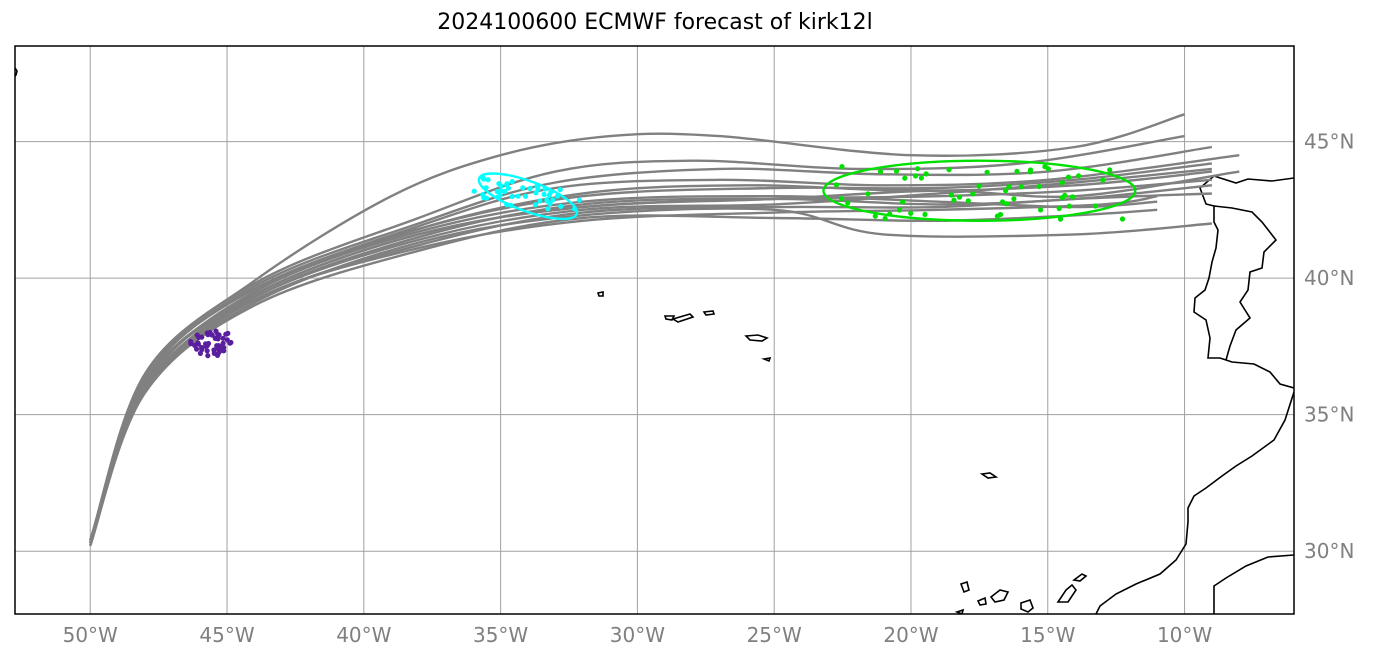 This screenshot has height=663, width=1382. I want to click on lon-tick-label: 50°W, so click(90, 635).